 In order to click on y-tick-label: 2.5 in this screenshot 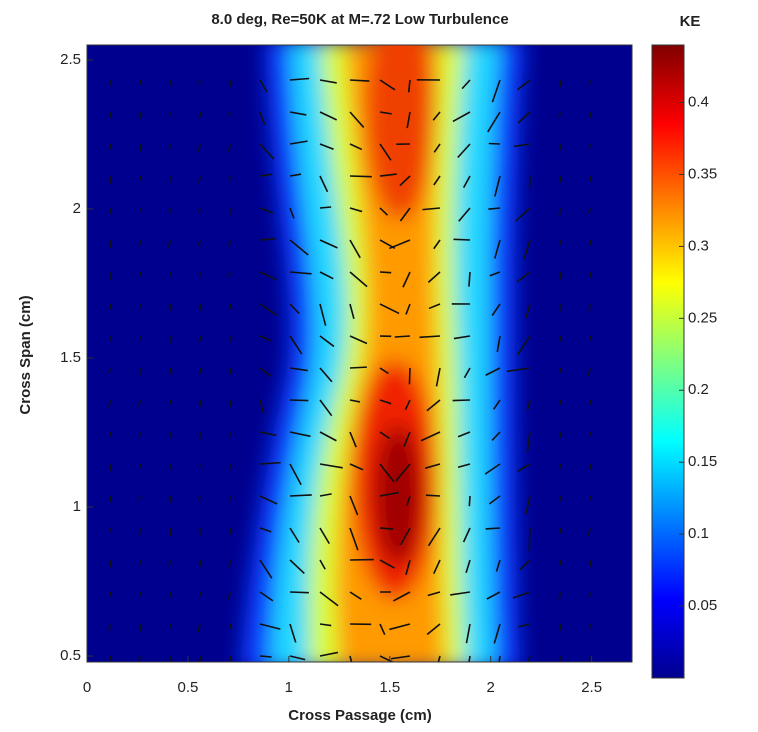, I will do `click(70, 59)`.